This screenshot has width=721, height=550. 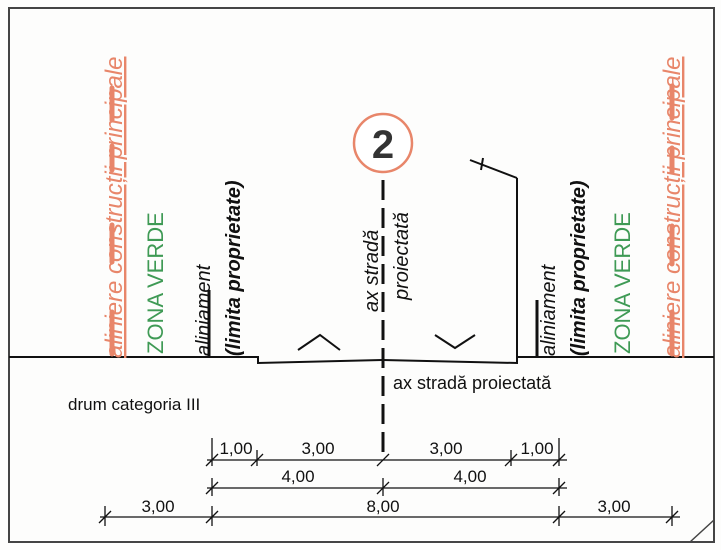 What do you see at coordinates (297, 476) in the screenshot?
I see `dim-row2-left-half: 4,00` at bounding box center [297, 476].